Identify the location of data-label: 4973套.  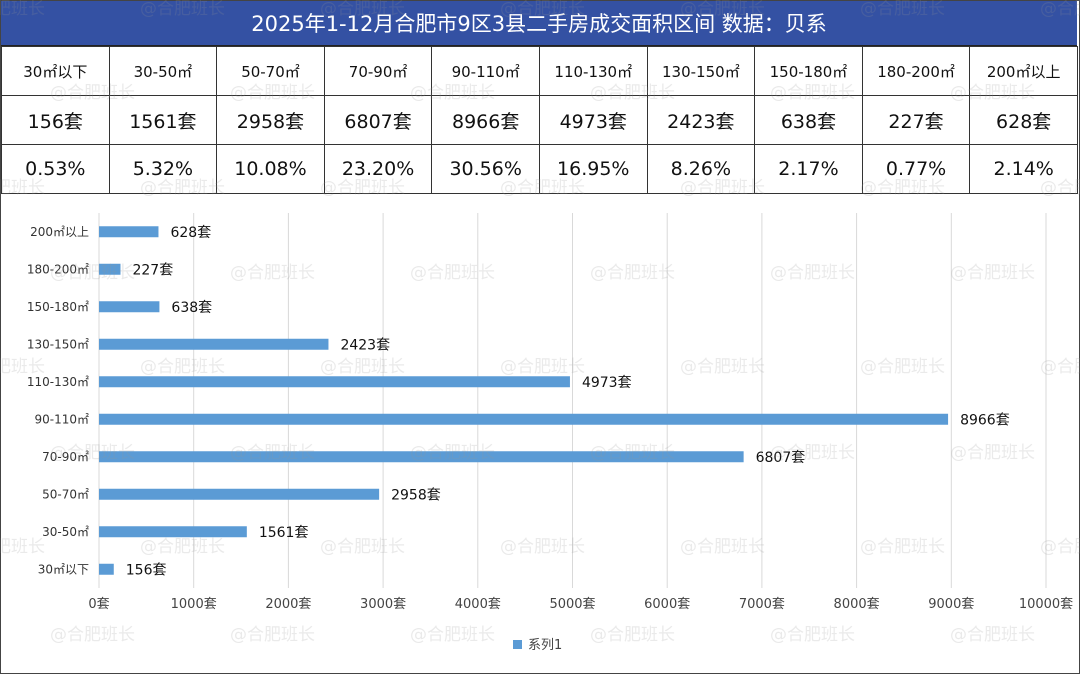
(607, 383).